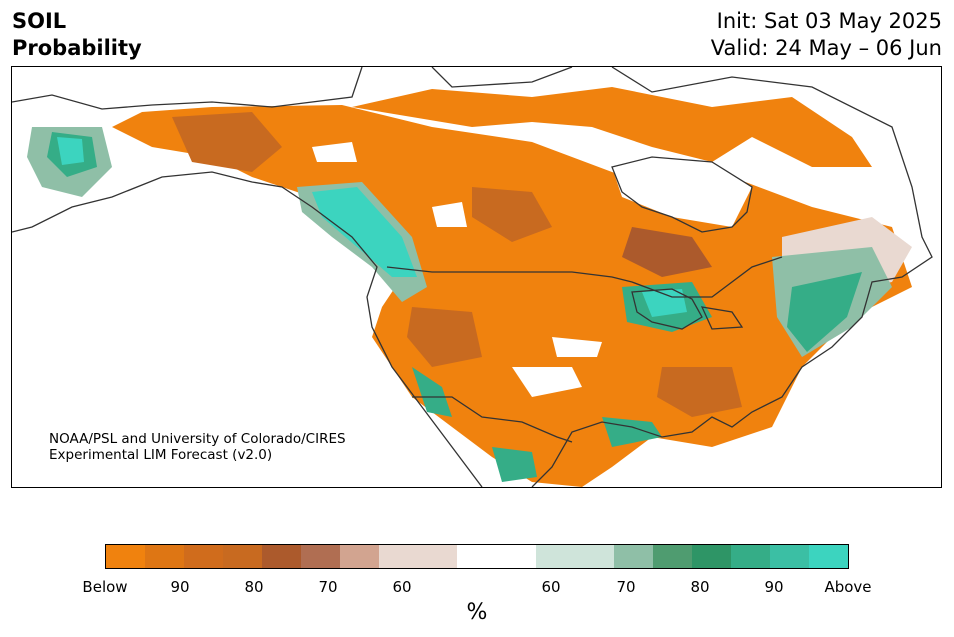  Describe the element at coordinates (77, 35) in the screenshot. I see `map-title: SOIL Probability` at that location.